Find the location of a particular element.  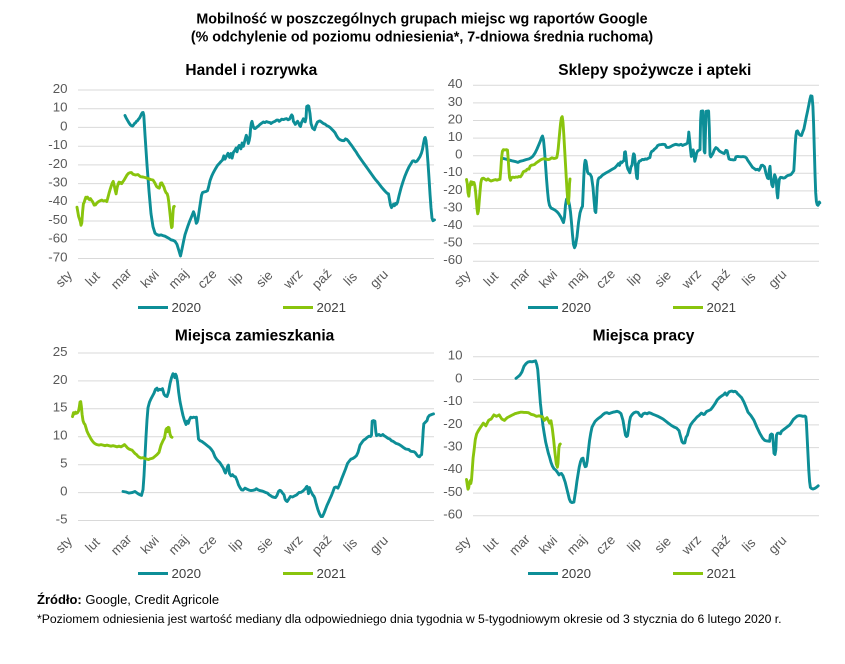

svg-text: Miejsca pracy is located at coordinates (644, 335).